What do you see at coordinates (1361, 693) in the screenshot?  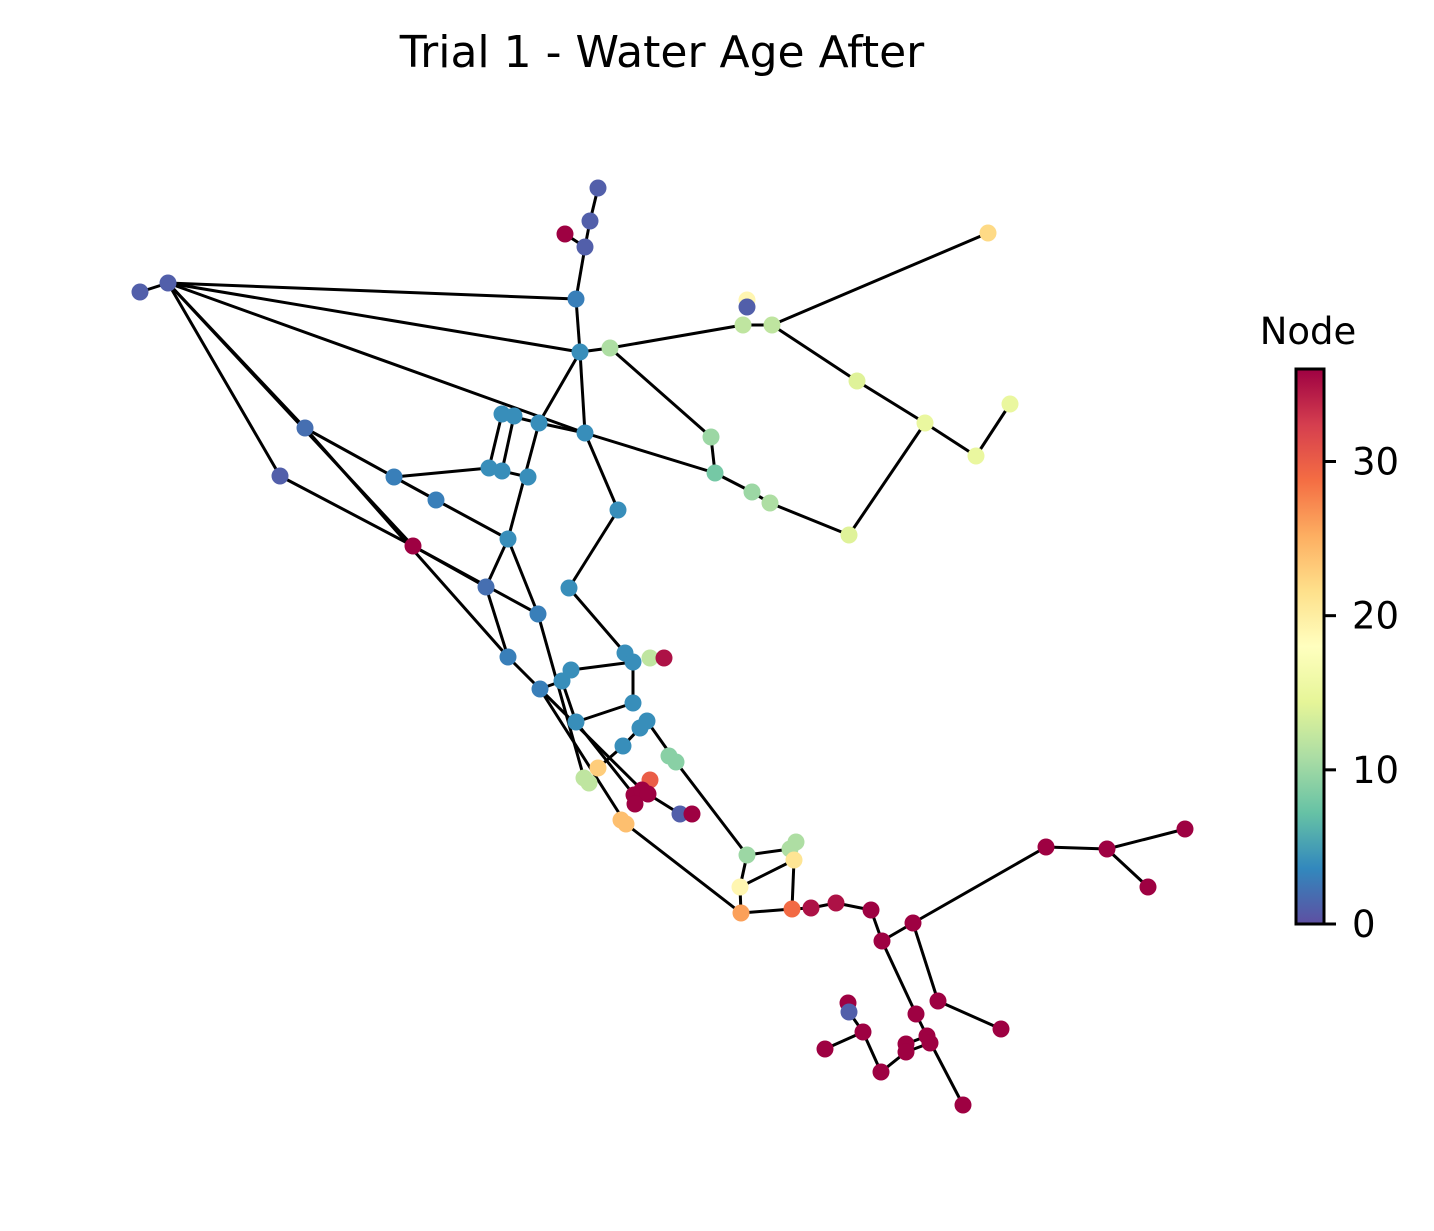 I see `colorbar-ticks: 0 10 20 30` at bounding box center [1361, 693].